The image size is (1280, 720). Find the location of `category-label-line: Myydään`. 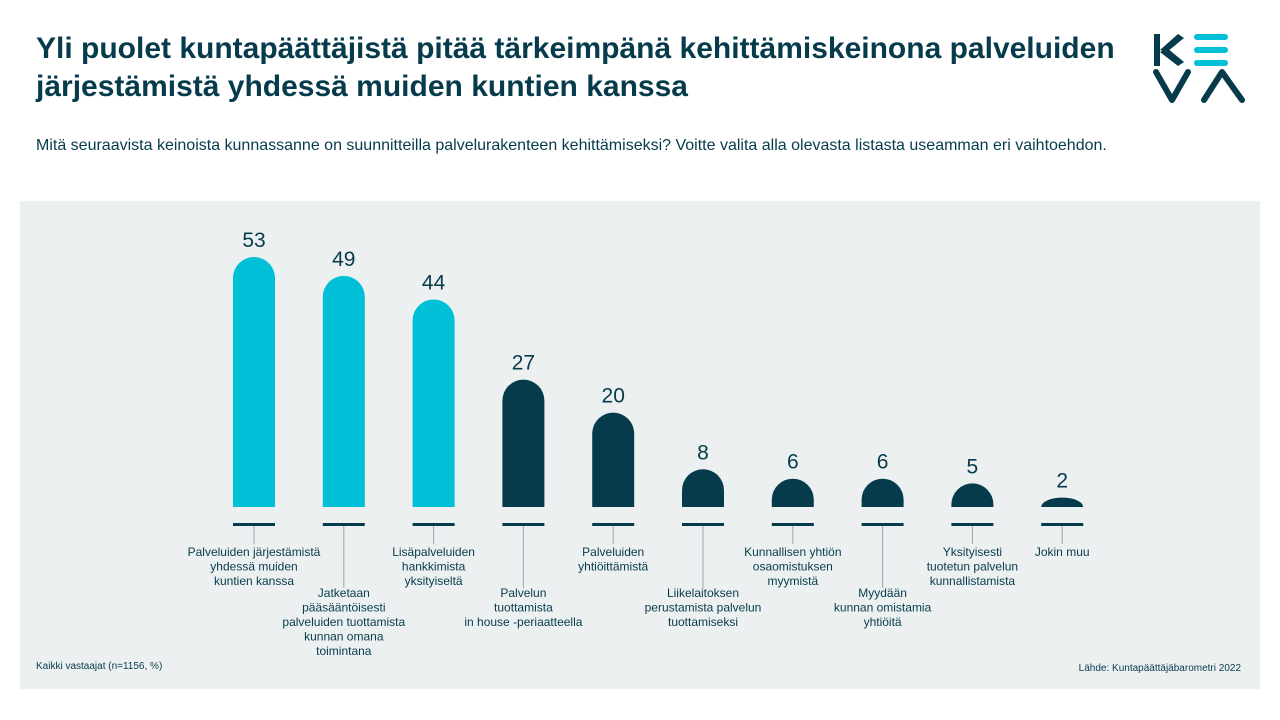

category-label-line: Myydään is located at coordinates (882, 593).